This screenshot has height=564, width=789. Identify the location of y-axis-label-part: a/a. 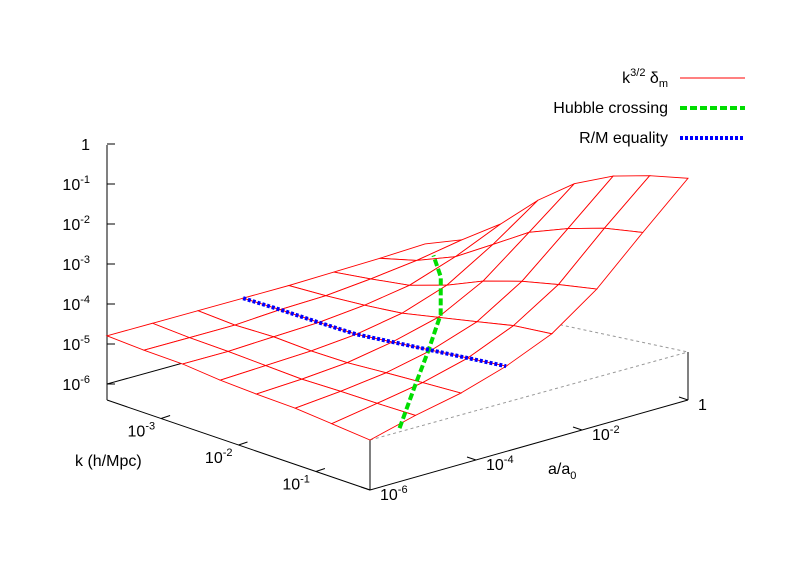
(559, 469).